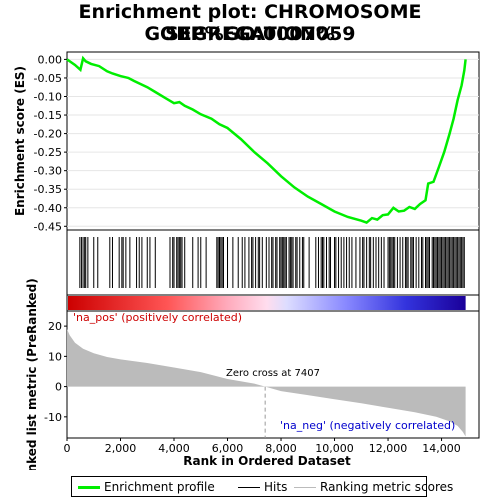  Describe the element at coordinates (250, 34) in the screenshot. I see `chart-title-line2: GOBP%GO:0007059` at that location.